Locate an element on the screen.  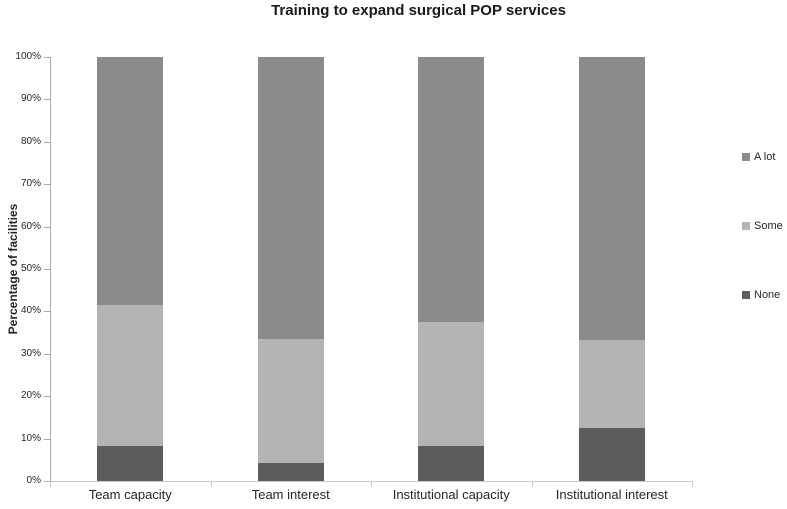
legend-swatch-some is located at coordinates (746, 226).